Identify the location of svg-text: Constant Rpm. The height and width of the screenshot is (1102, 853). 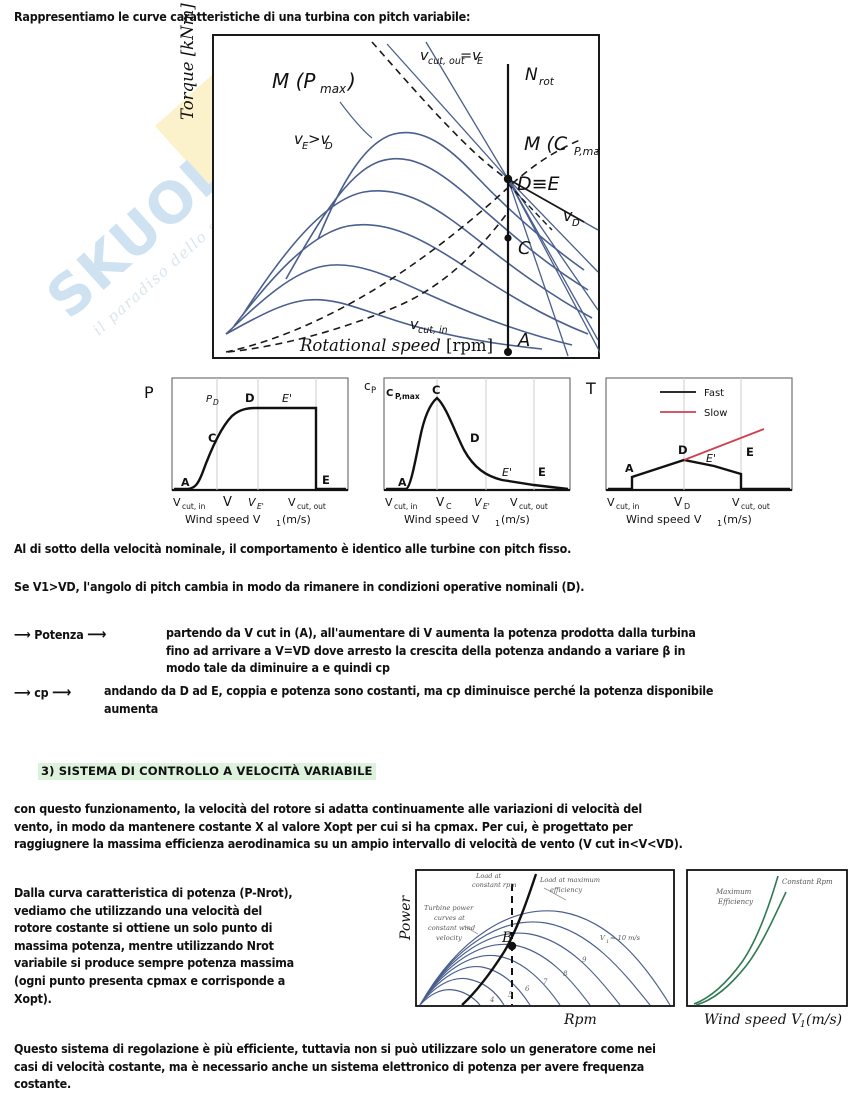
(807, 882).